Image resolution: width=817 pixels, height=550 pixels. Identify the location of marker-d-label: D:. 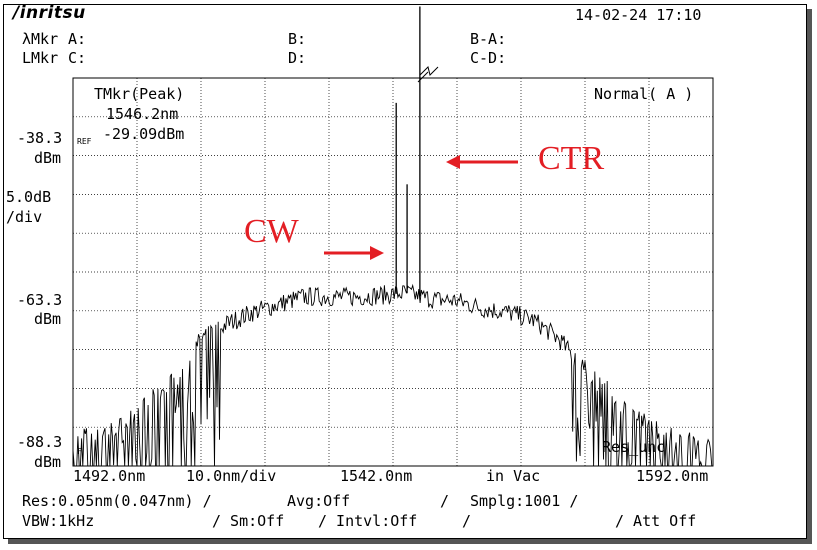
(297, 58).